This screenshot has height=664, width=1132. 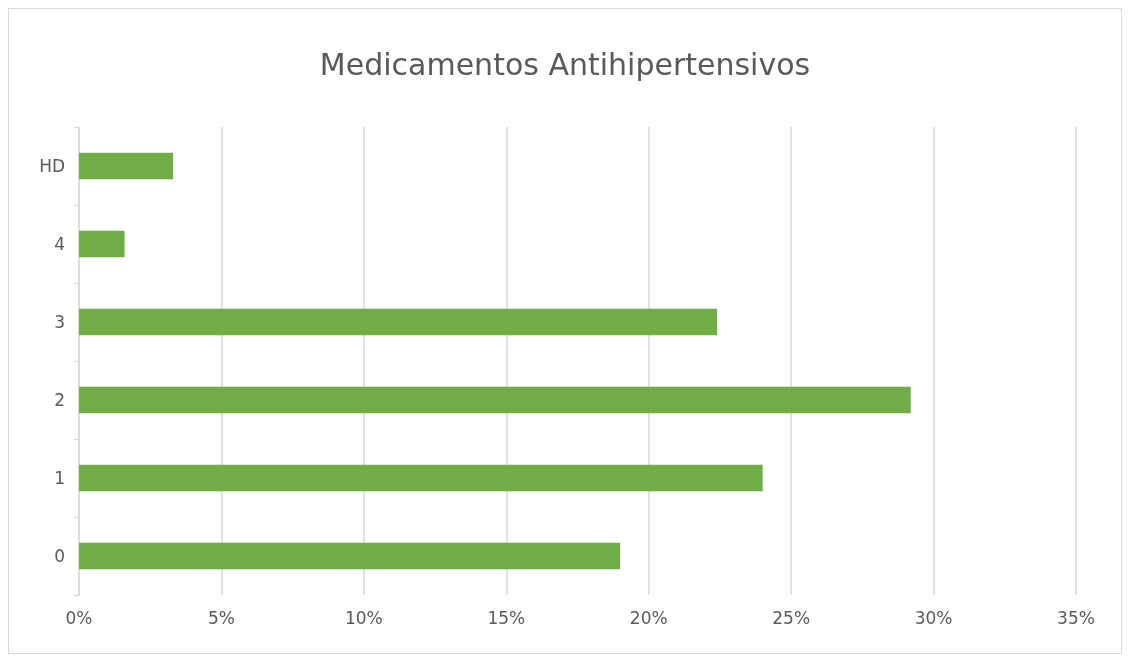 What do you see at coordinates (59, 478) in the screenshot?
I see `y-tick-label: 1` at bounding box center [59, 478].